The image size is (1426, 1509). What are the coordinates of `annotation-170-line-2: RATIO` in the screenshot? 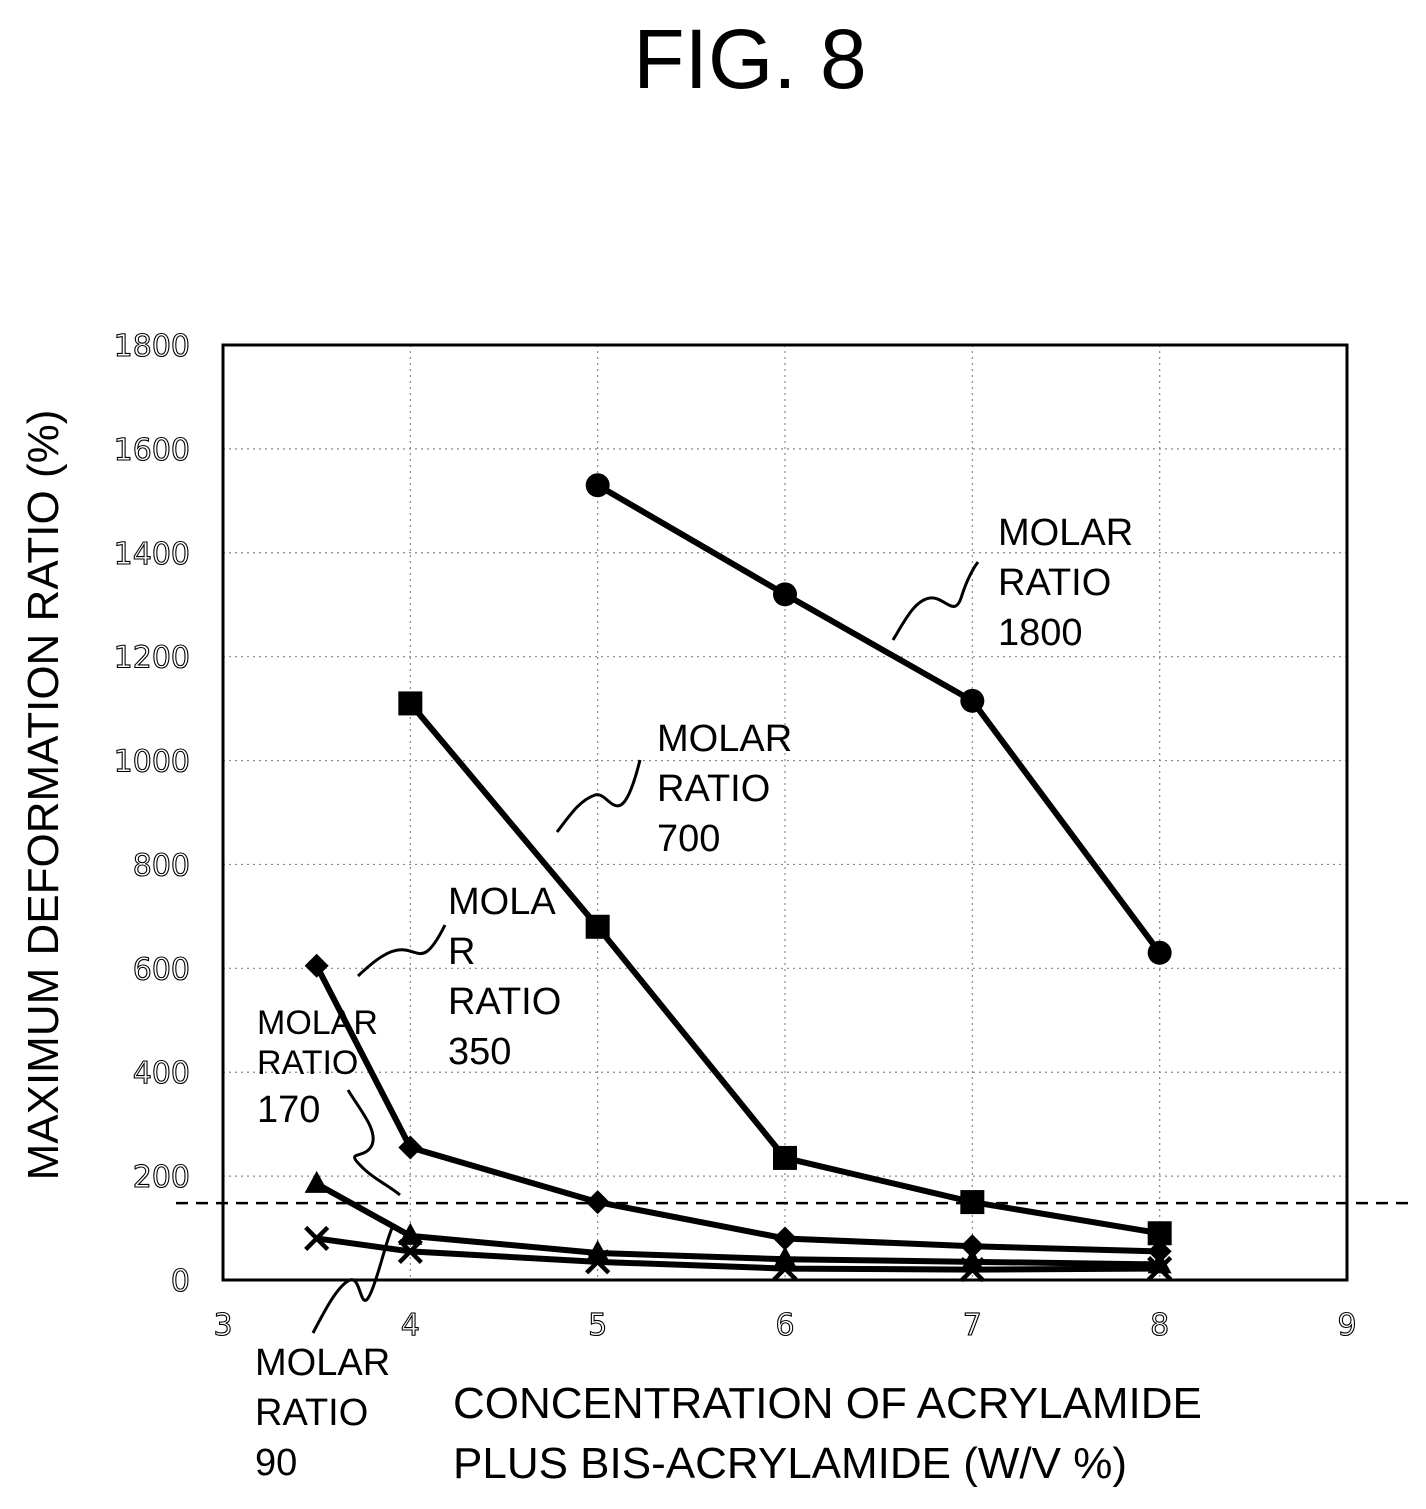 It's located at (307, 1063).